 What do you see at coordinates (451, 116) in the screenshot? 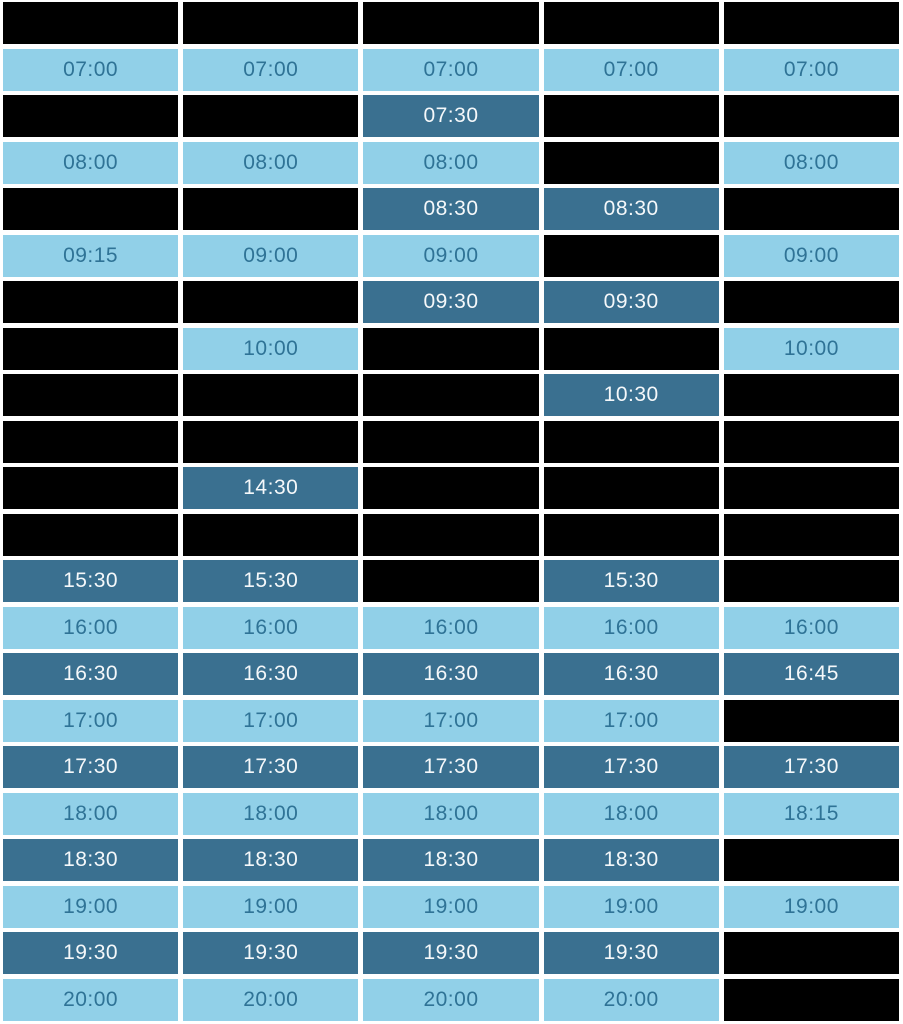
I see `time-slot-selected: 07:30` at bounding box center [451, 116].